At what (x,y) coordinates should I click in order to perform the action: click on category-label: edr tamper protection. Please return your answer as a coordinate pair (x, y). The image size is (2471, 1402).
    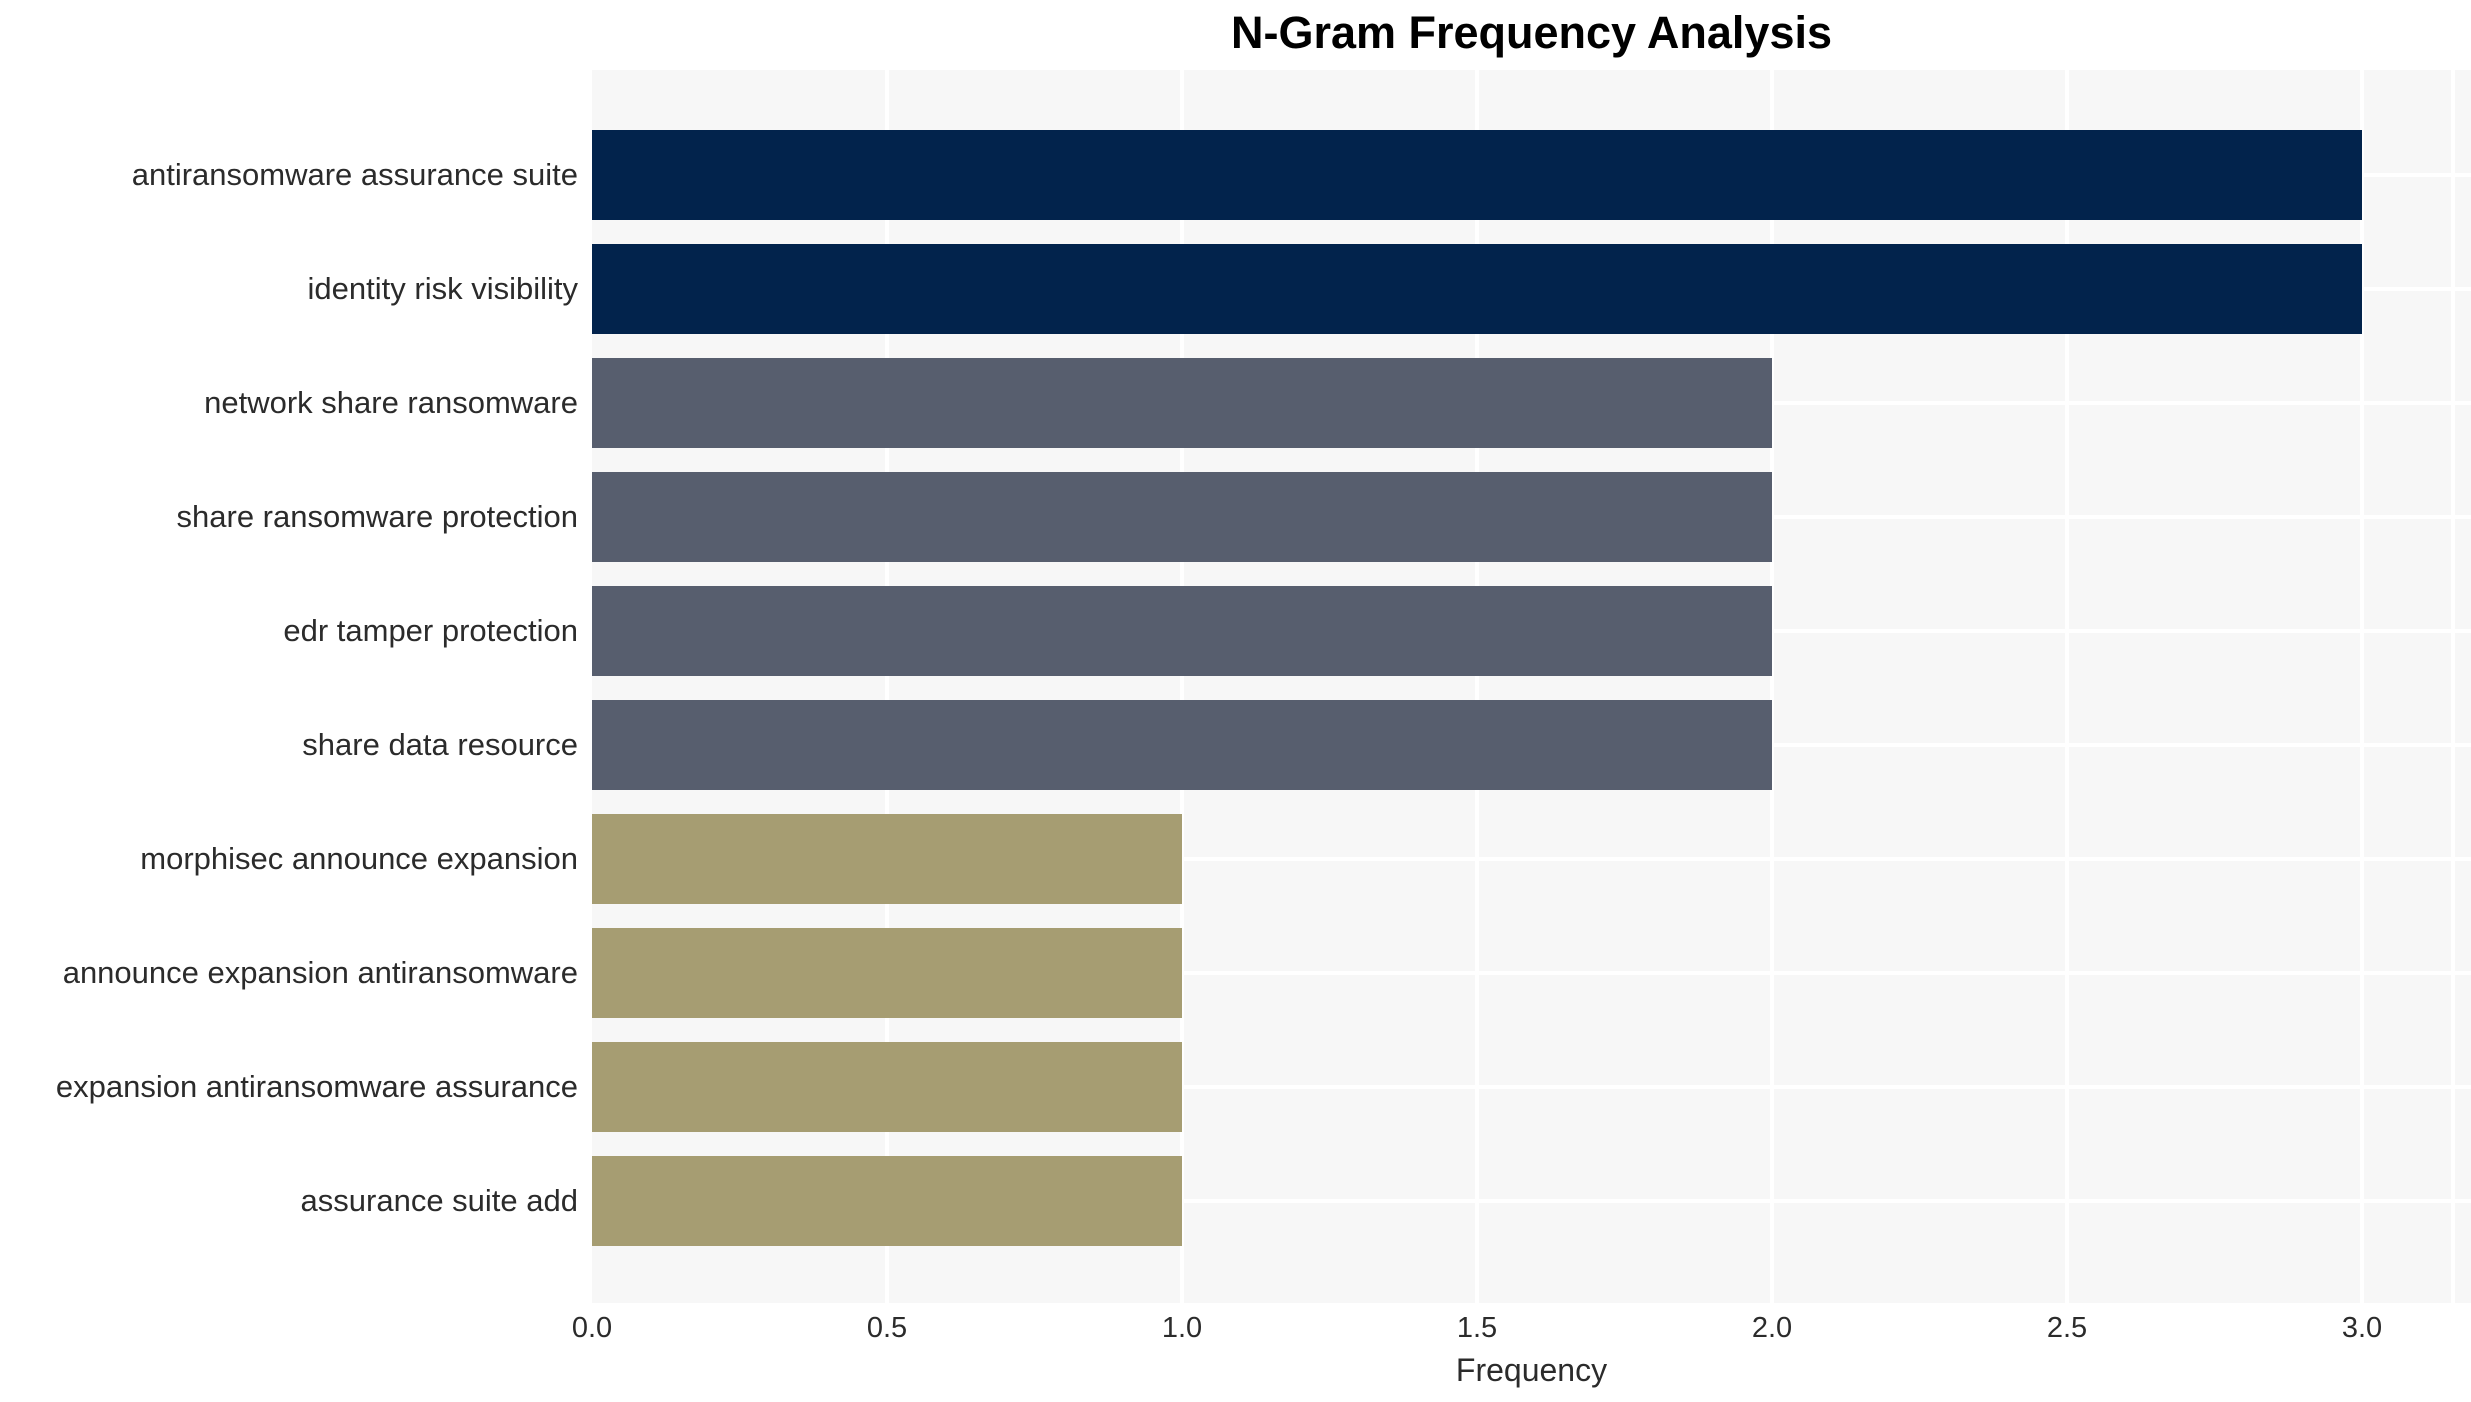
    Looking at the image, I should click on (430, 630).